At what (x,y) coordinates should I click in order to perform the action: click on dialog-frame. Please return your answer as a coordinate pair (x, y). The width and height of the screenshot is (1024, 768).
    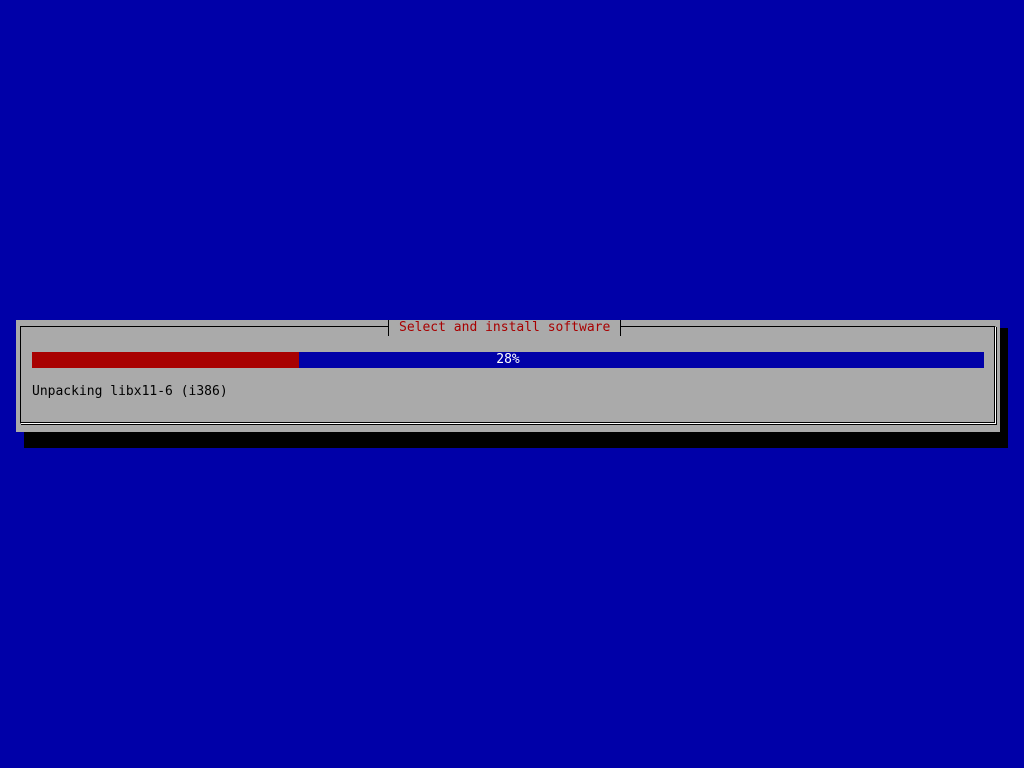
    Looking at the image, I should click on (508, 375).